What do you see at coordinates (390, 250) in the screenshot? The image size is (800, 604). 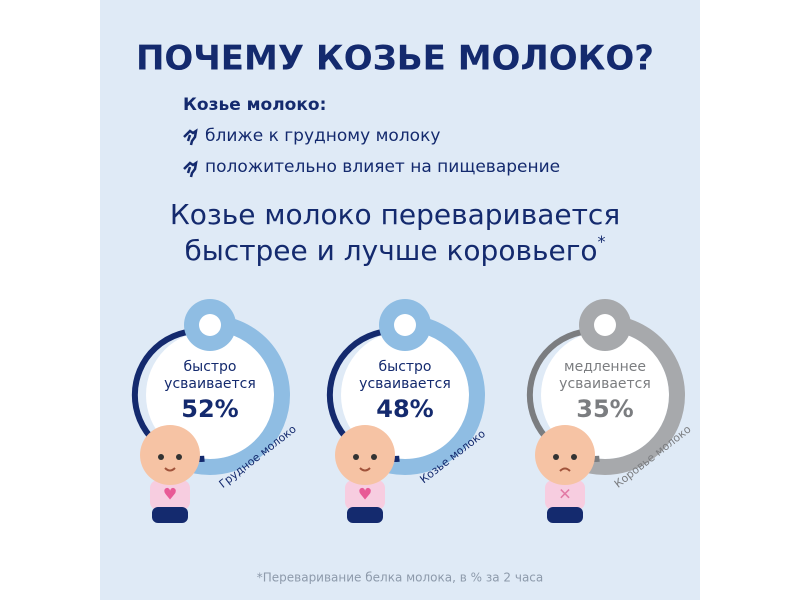 I see `headline-line: быстрее и лучше коровьего` at bounding box center [390, 250].